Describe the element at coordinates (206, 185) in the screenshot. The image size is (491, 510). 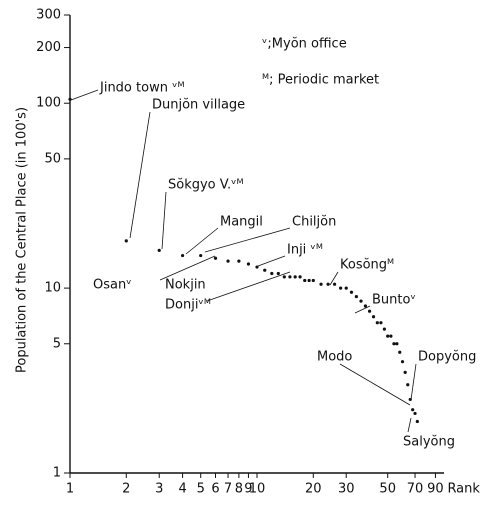
I see `annotation: Sŏkgyo V.ᵛᴹ` at that location.